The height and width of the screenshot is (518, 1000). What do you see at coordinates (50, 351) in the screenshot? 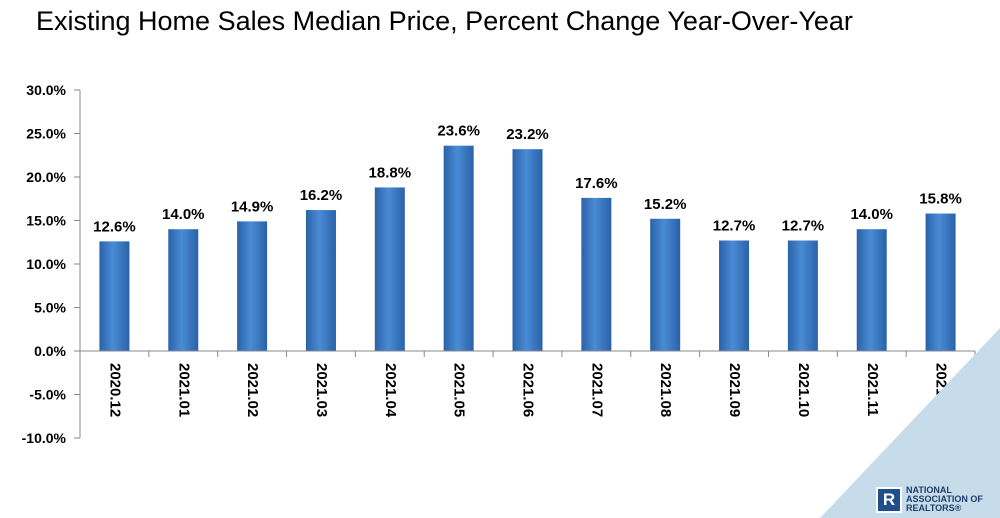
I see `y-tick-label: 0.0%` at bounding box center [50, 351].